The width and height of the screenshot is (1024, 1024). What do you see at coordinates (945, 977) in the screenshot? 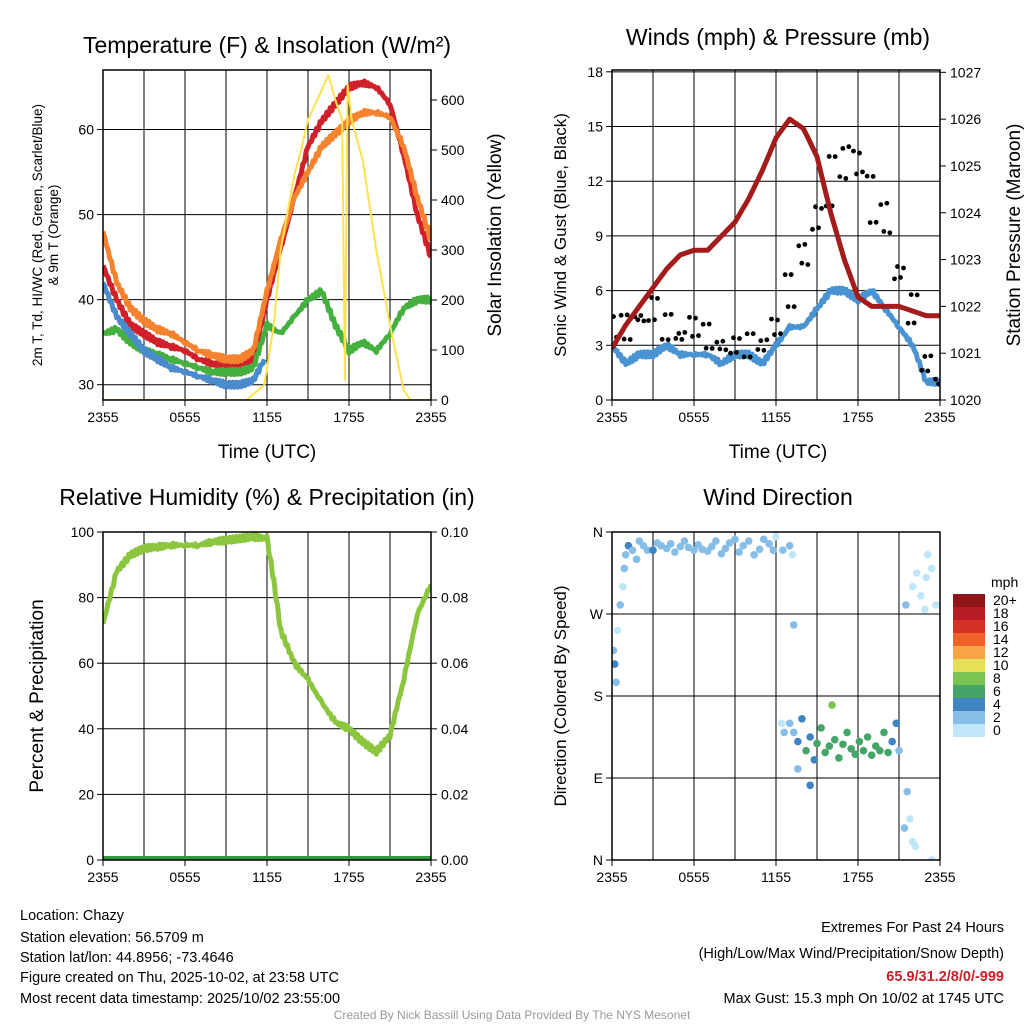
I see `extremes-values: 65.9/31.2/8/0/-999` at bounding box center [945, 977].